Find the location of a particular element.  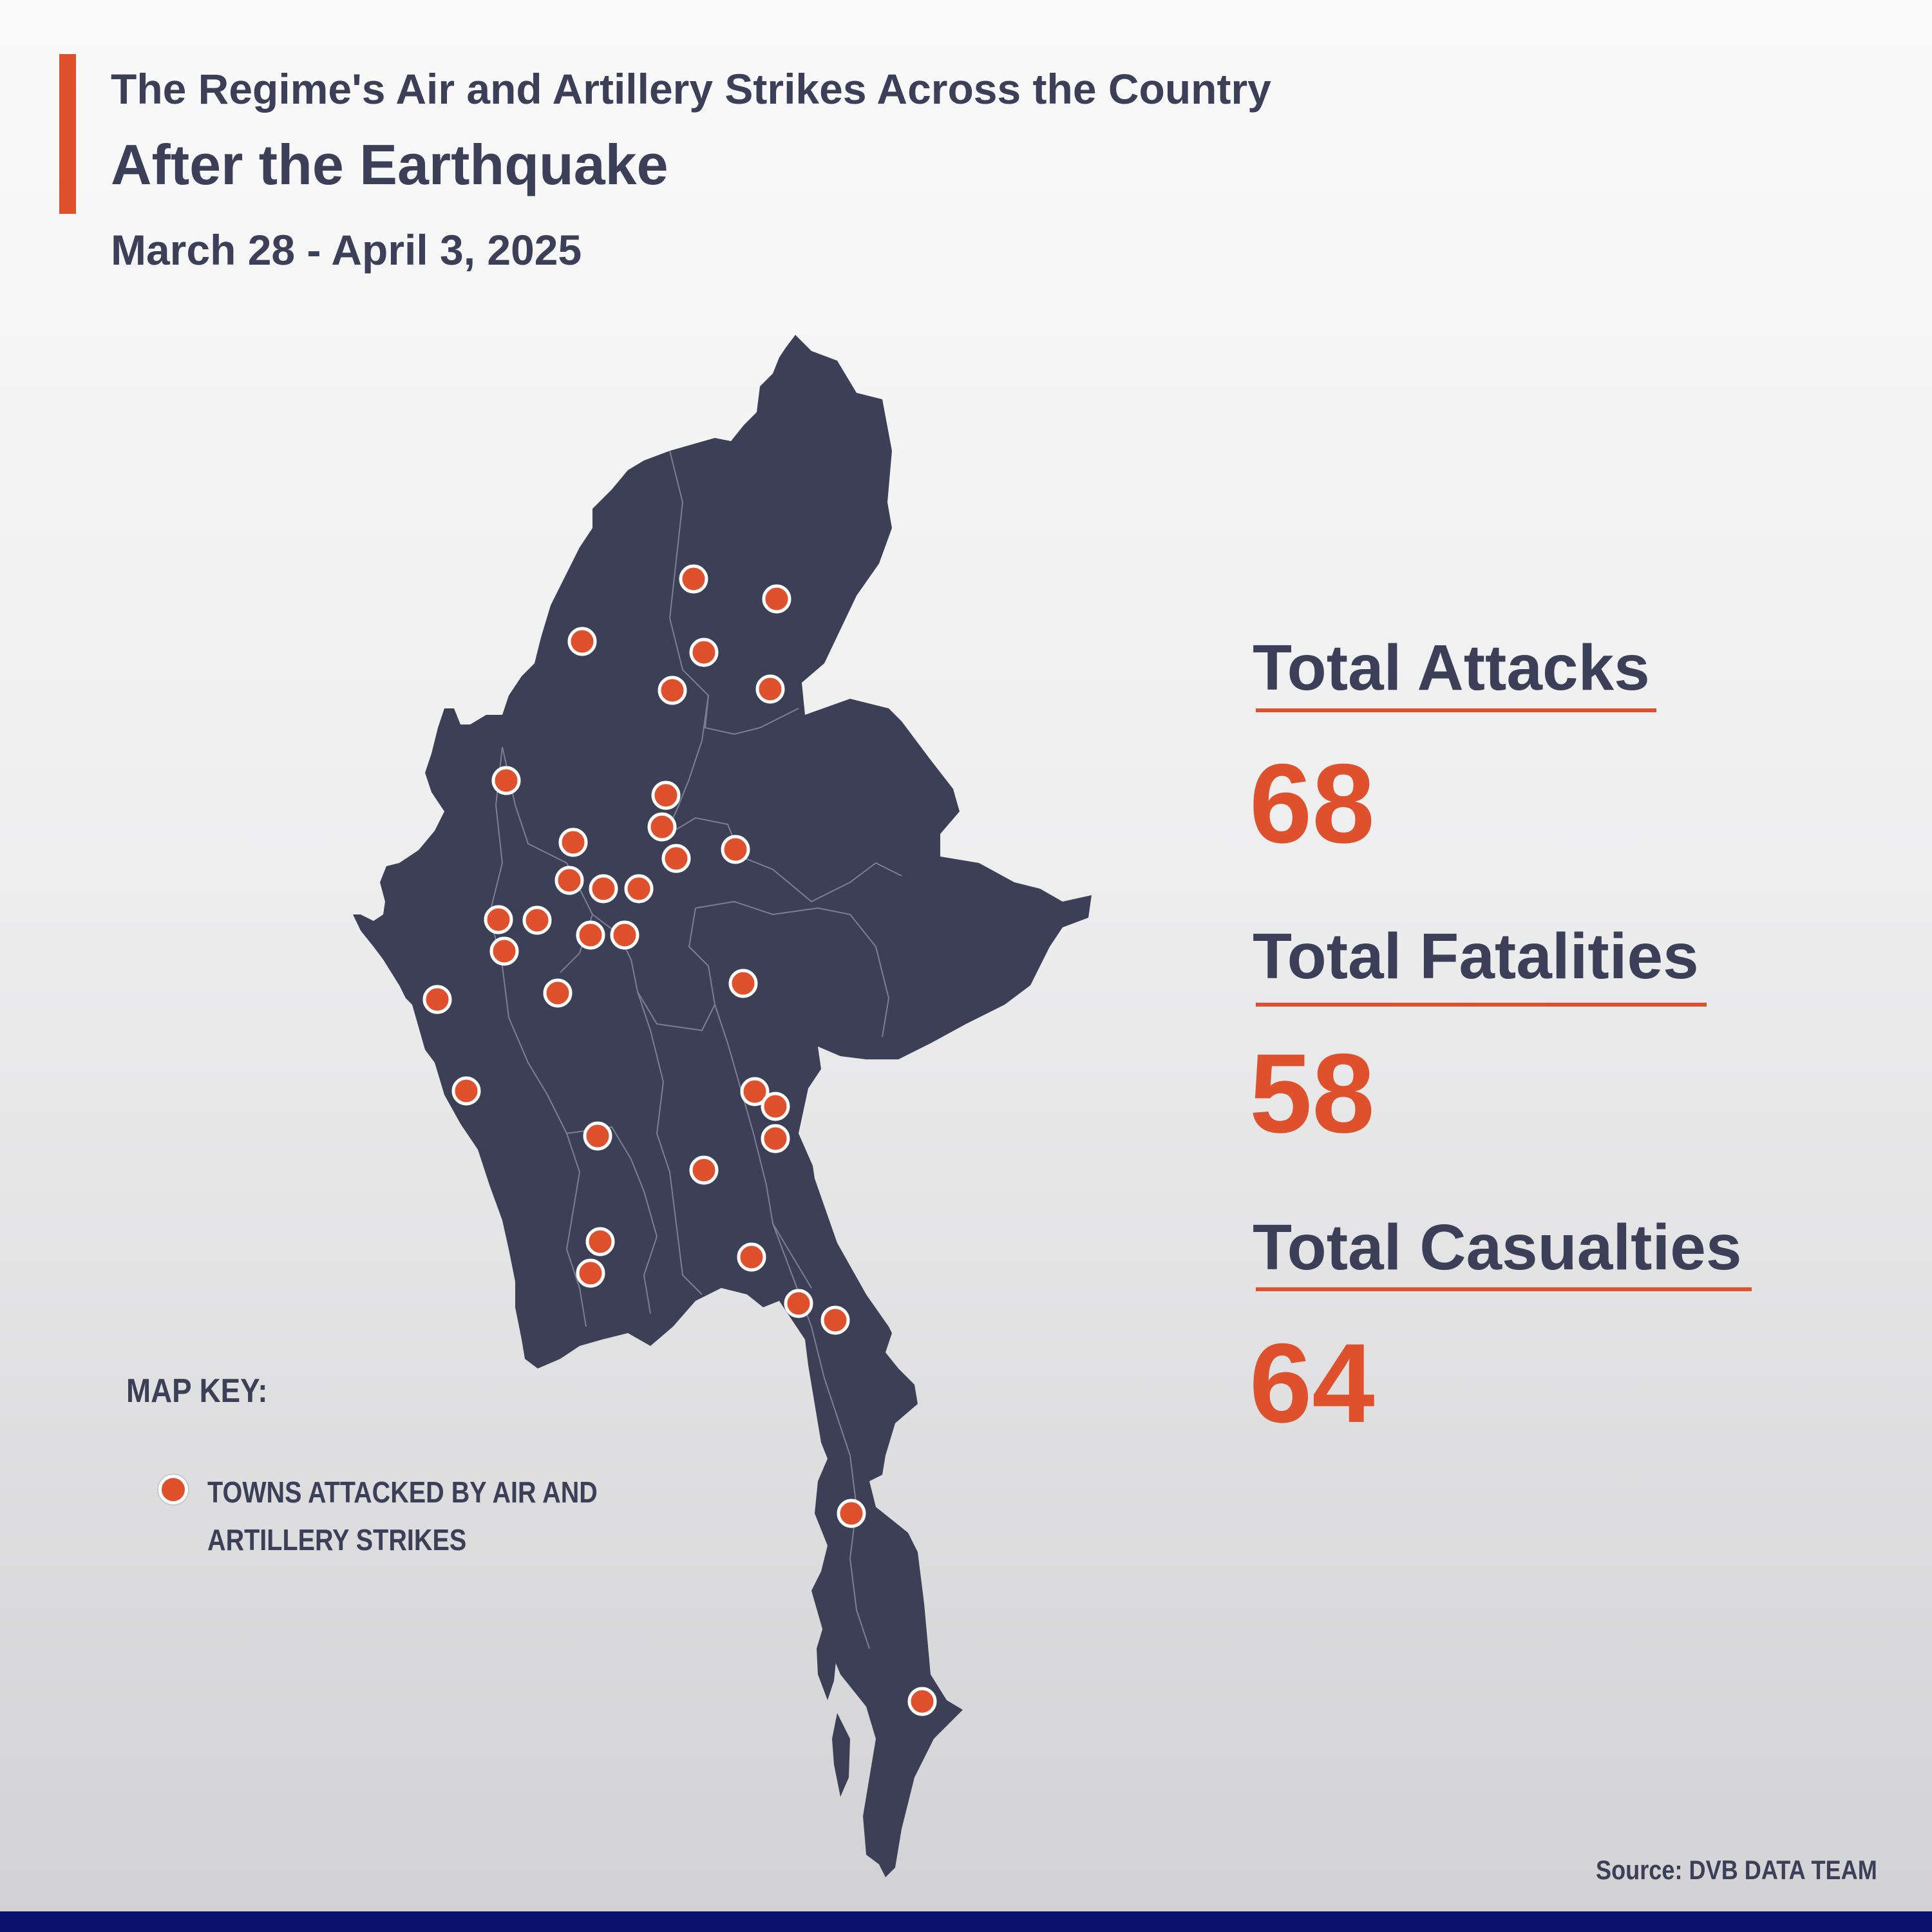

source-credit: Source: DVB DATA TEAM is located at coordinates (1737, 1870).